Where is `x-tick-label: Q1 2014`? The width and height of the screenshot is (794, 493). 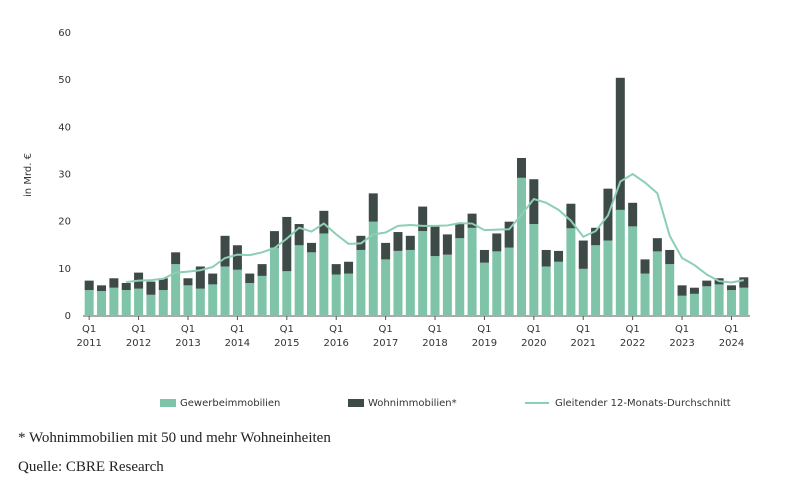
x-tick-label: Q1 2014 is located at coordinates (237, 336).